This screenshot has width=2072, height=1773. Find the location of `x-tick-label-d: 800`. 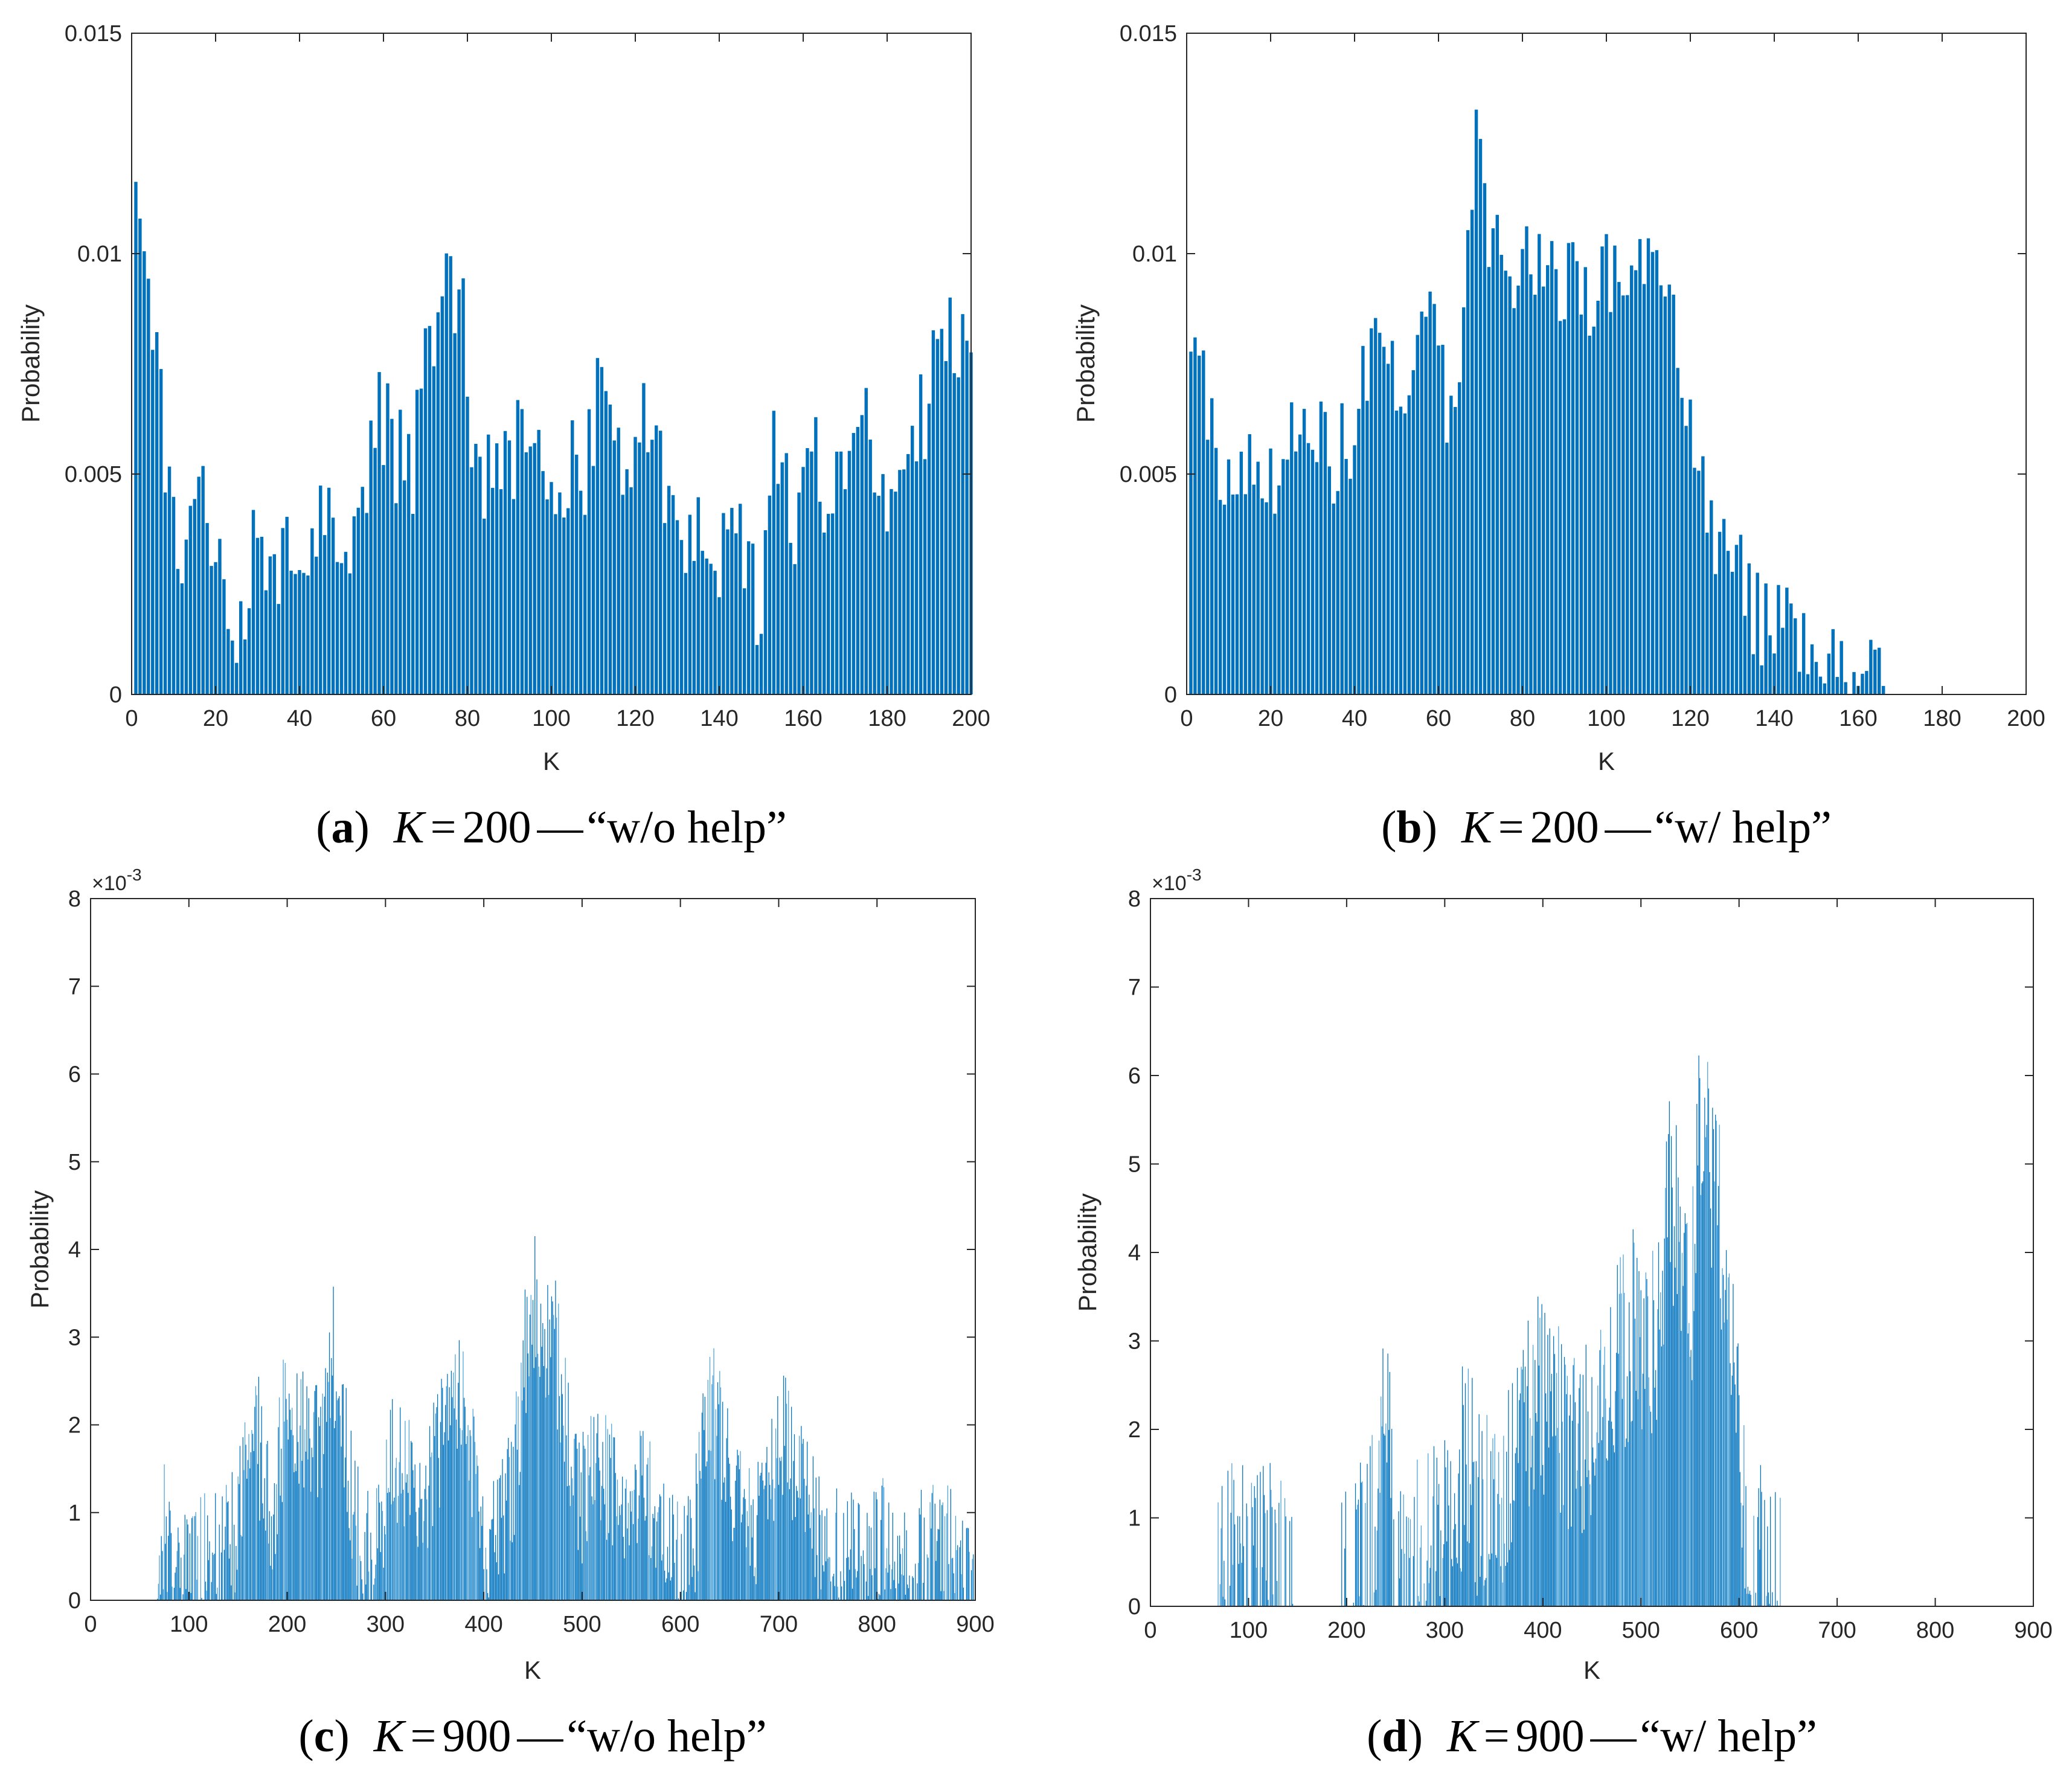

x-tick-label-d: 800 is located at coordinates (1935, 1631).